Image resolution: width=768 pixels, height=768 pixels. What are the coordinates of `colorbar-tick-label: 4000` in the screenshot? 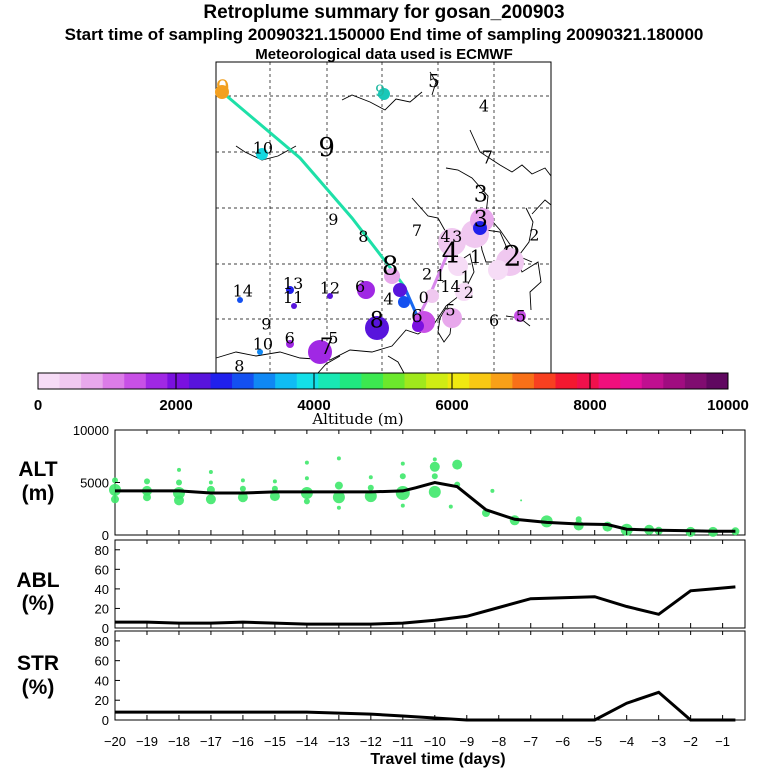 It's located at (313, 405).